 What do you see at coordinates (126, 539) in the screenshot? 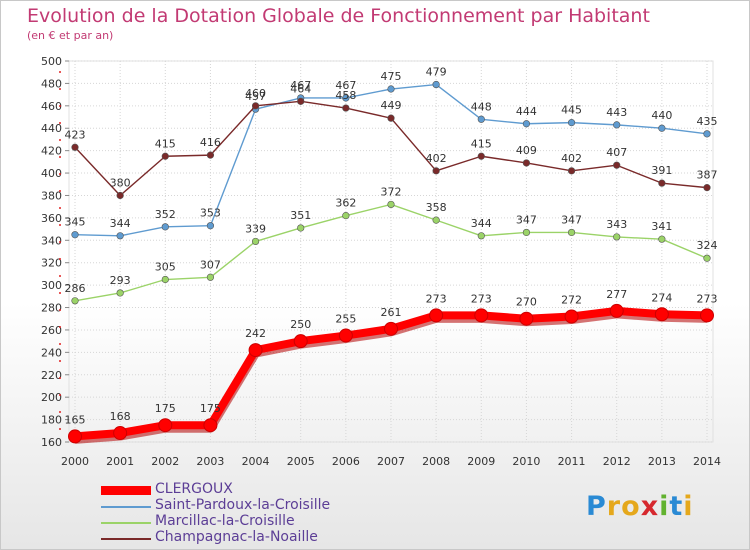
I see `legend-swatch-champagnac` at bounding box center [126, 539].